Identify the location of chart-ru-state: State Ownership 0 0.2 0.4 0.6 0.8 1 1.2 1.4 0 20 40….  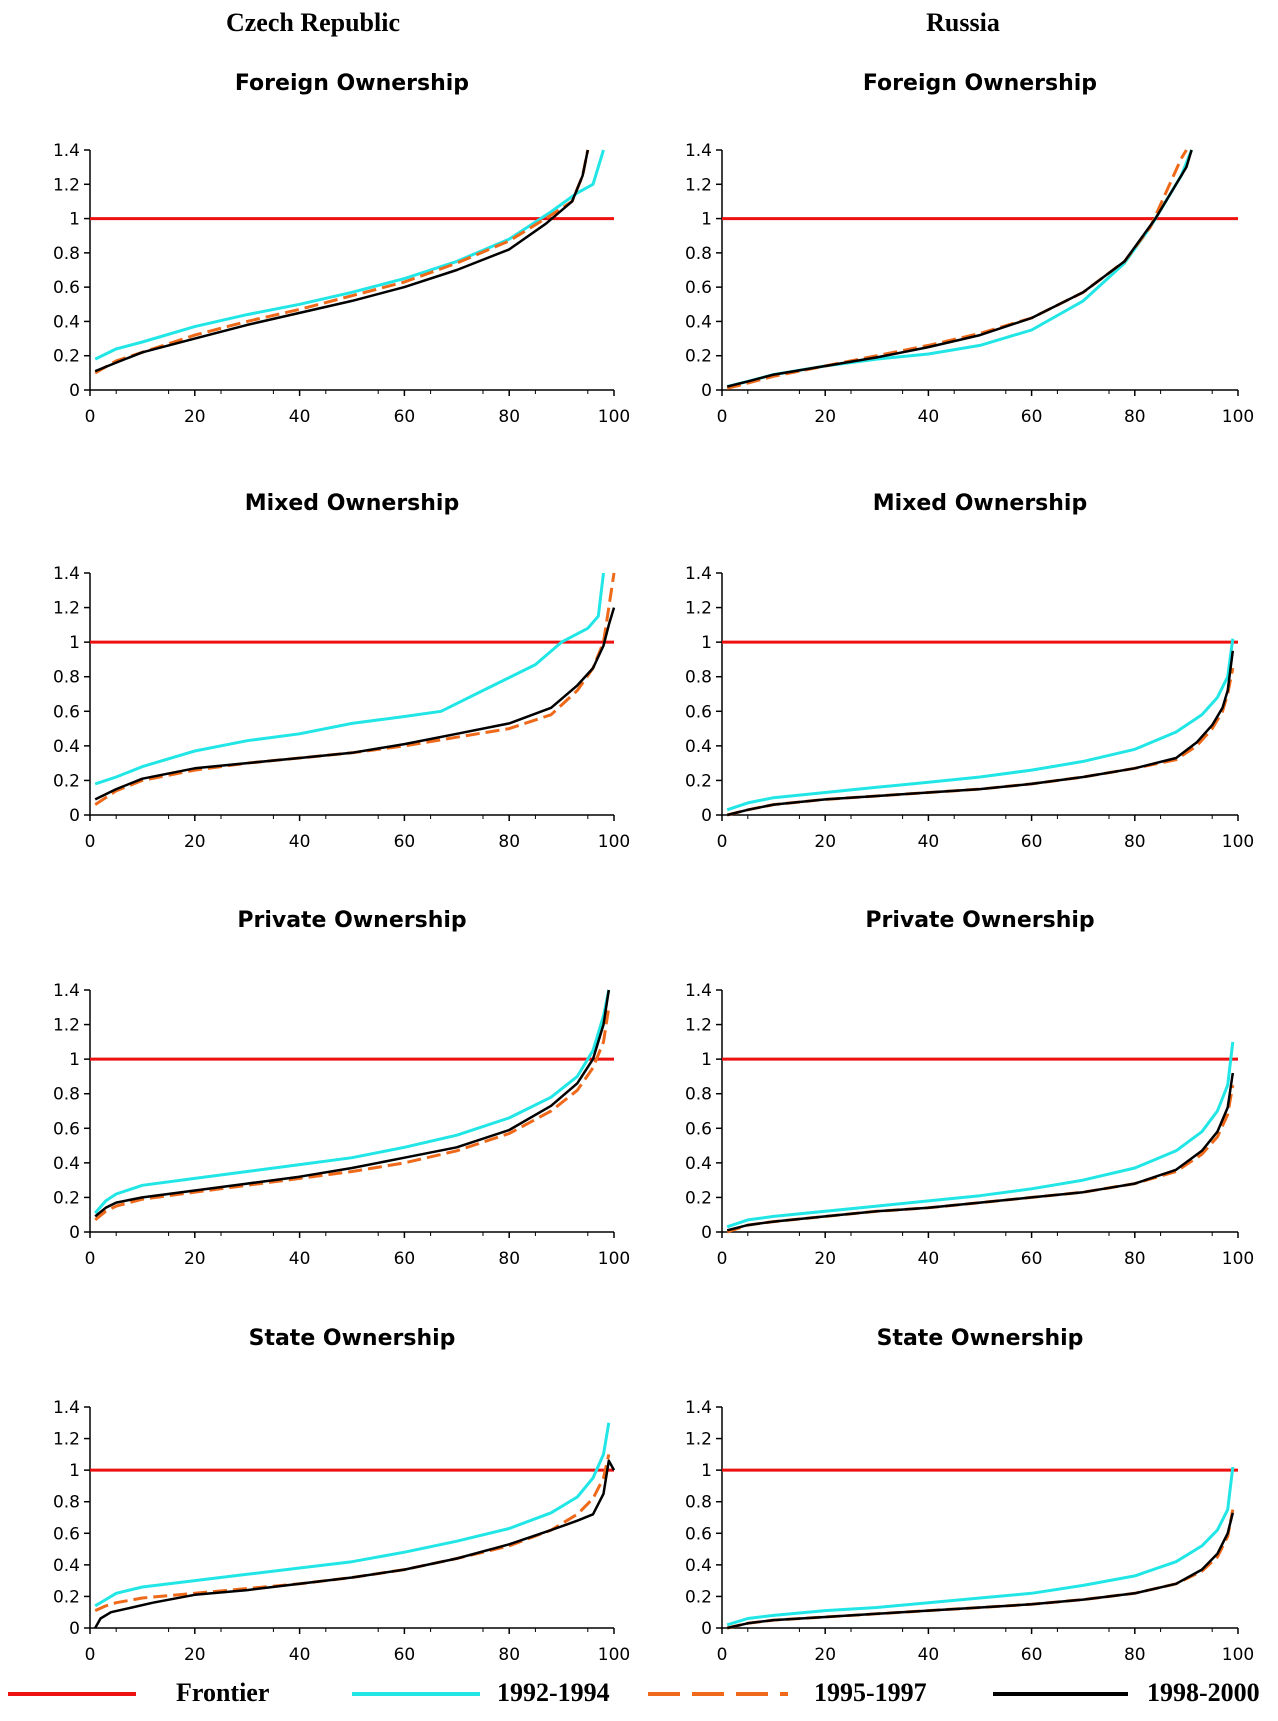
(969, 1495).